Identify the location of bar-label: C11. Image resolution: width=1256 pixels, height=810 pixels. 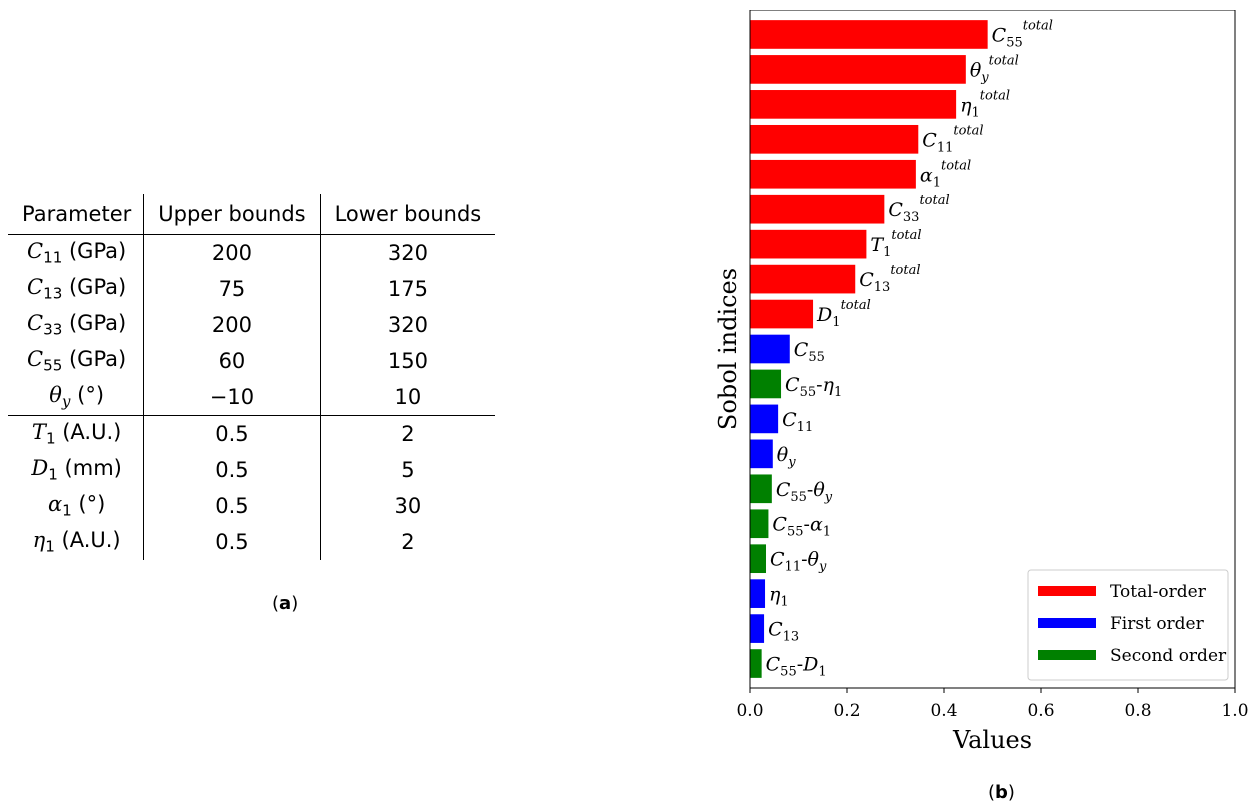
(797, 422).